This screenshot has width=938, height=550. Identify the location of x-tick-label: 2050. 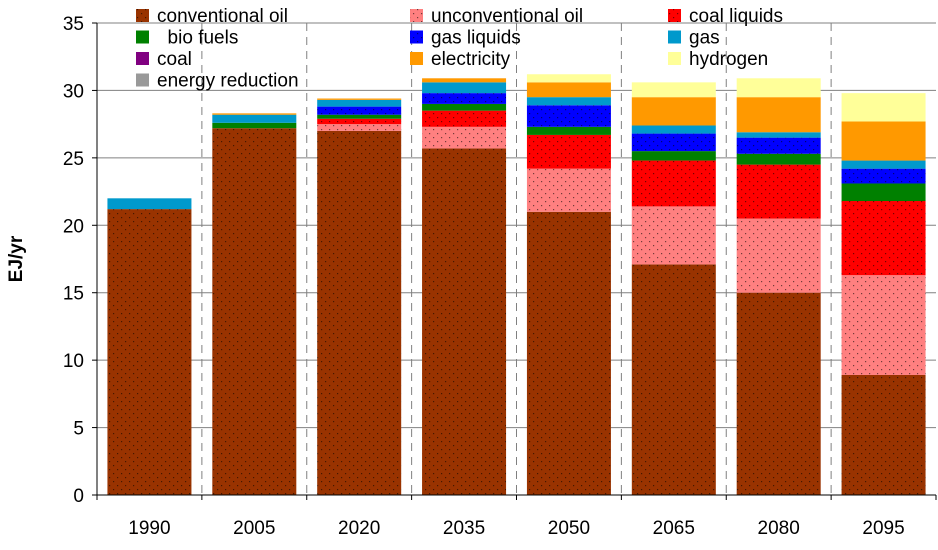
(569, 528).